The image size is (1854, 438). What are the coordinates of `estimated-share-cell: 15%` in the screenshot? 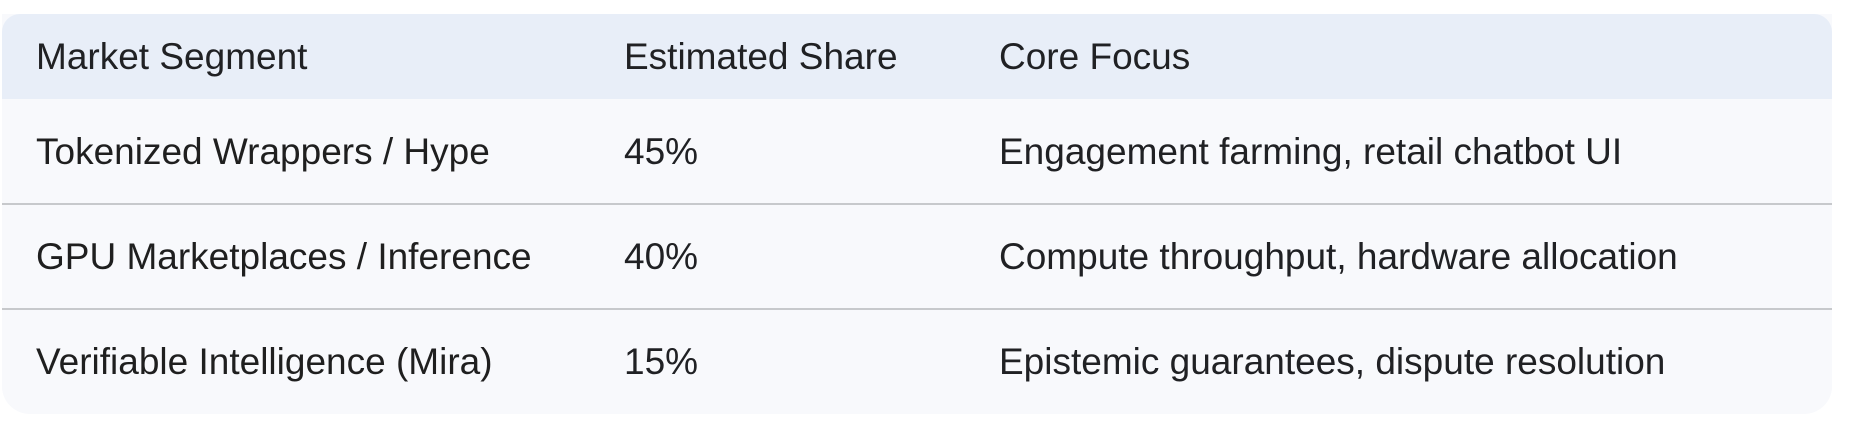 It's located at (661, 361).